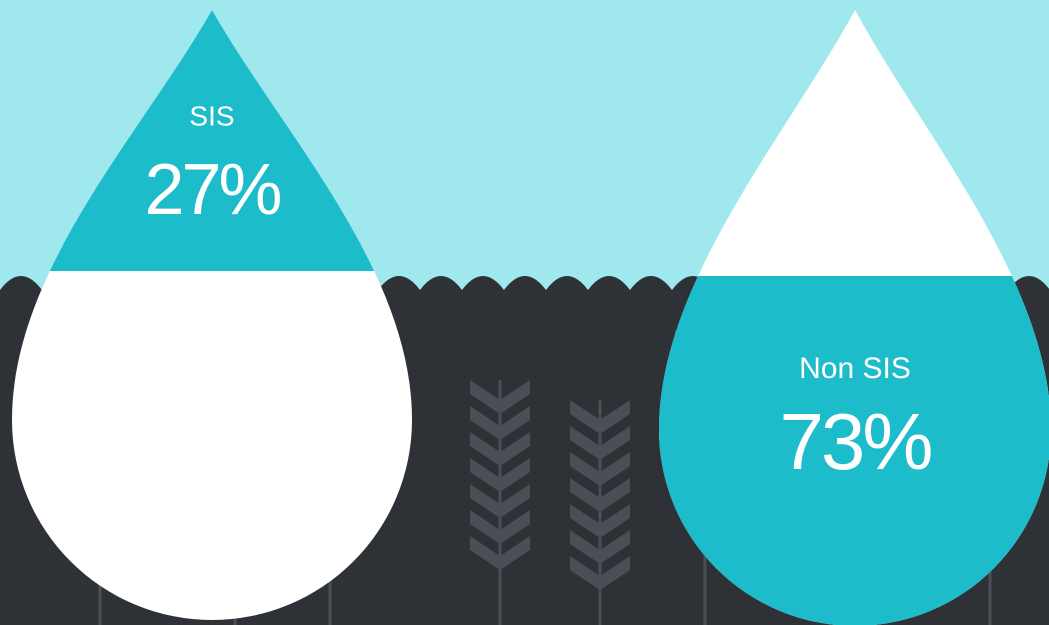 This screenshot has height=625, width=1049. What do you see at coordinates (855, 368) in the screenshot?
I see `category-label: Non SIS` at bounding box center [855, 368].